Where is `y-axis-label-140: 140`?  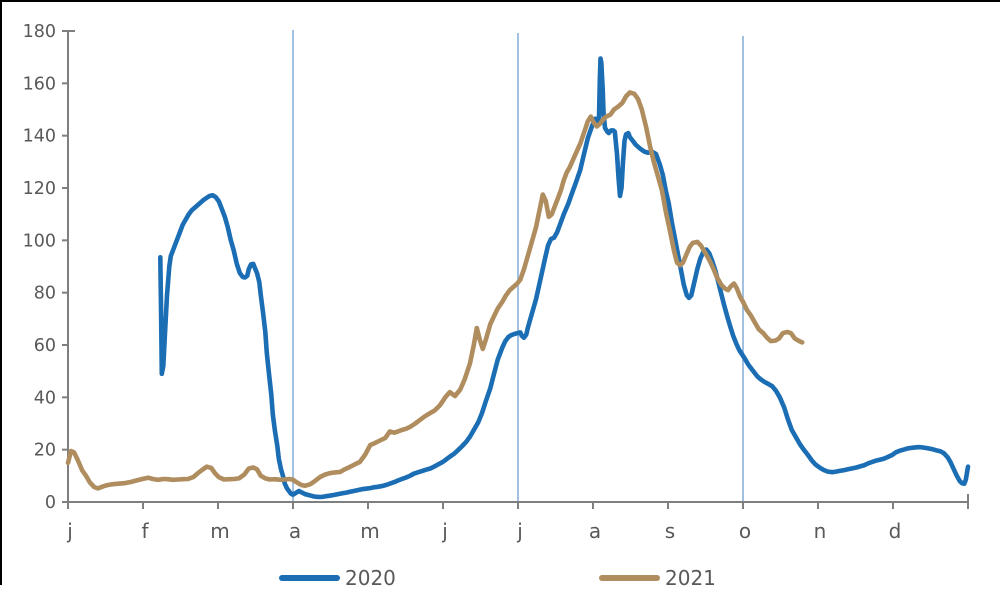
y-axis-label-140: 140 is located at coordinates (39, 137).